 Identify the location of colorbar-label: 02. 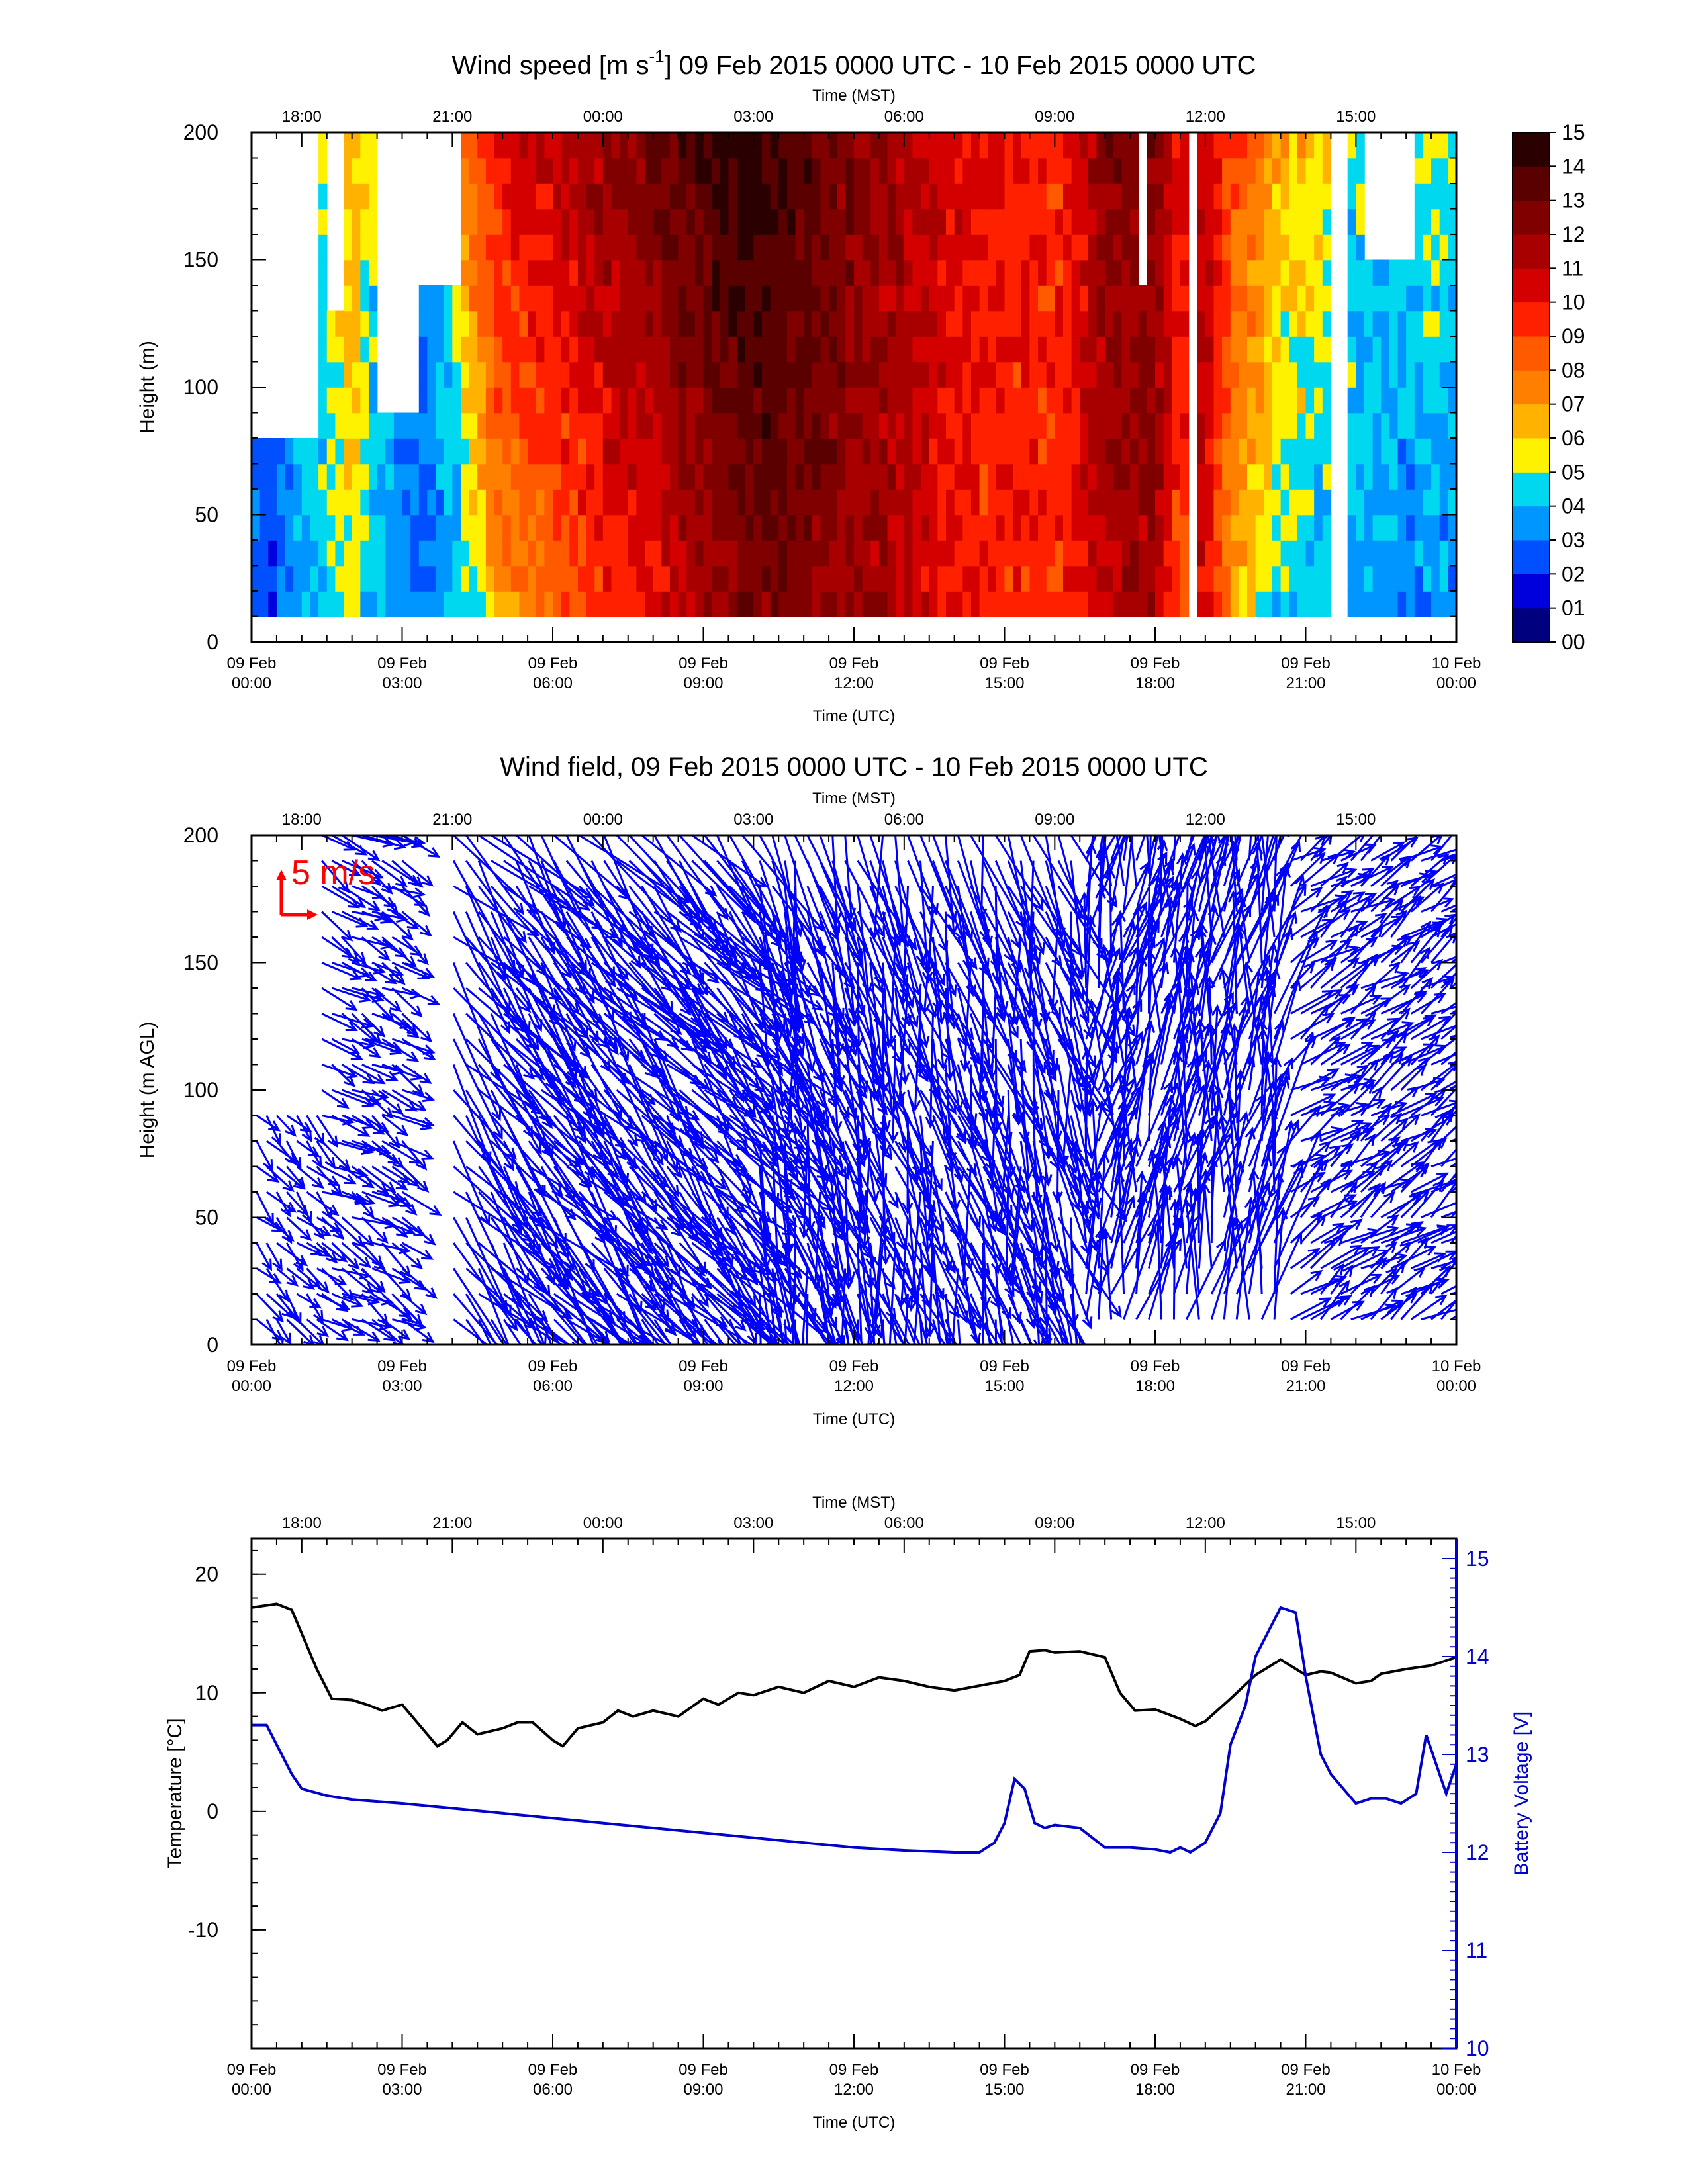
(1573, 574).